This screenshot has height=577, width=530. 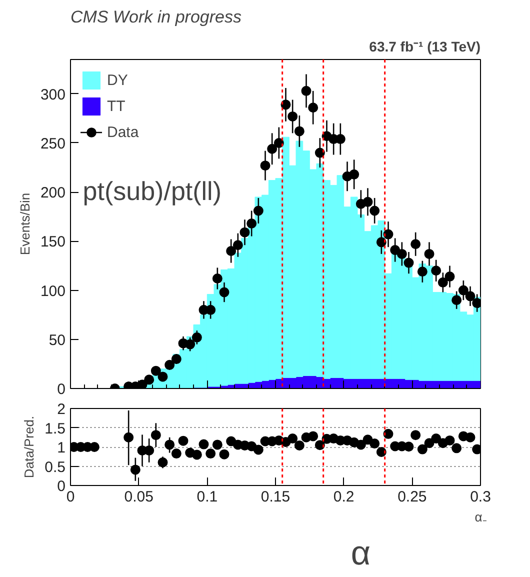 I want to click on x-tick-label: 0.05, so click(x=139, y=497).